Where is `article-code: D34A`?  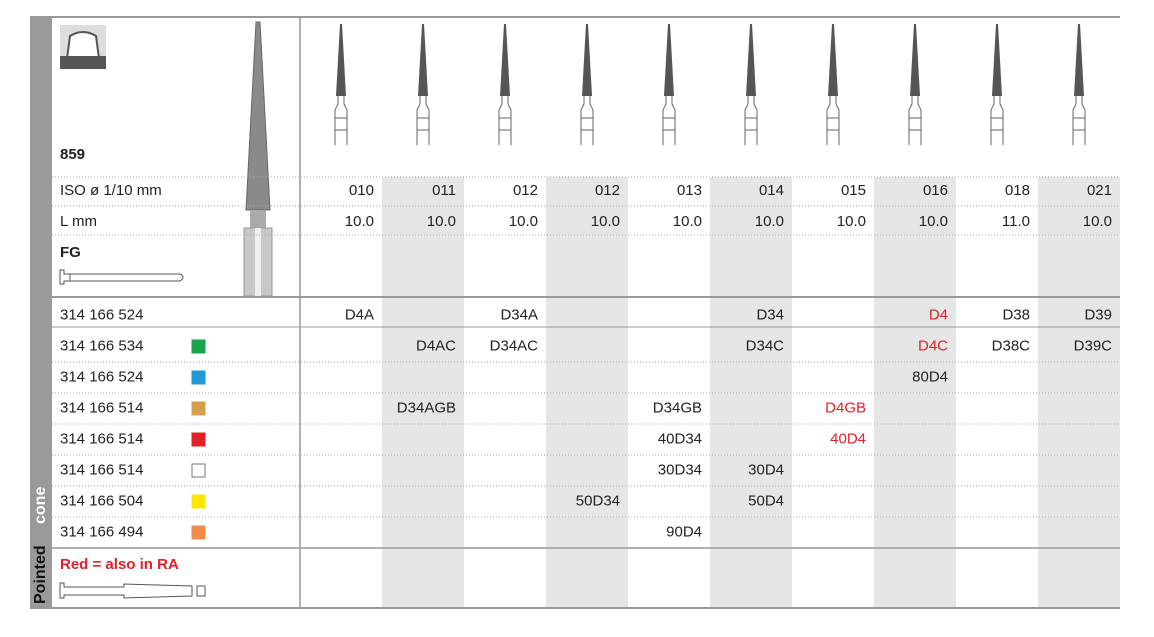 article-code: D34A is located at coordinates (519, 314).